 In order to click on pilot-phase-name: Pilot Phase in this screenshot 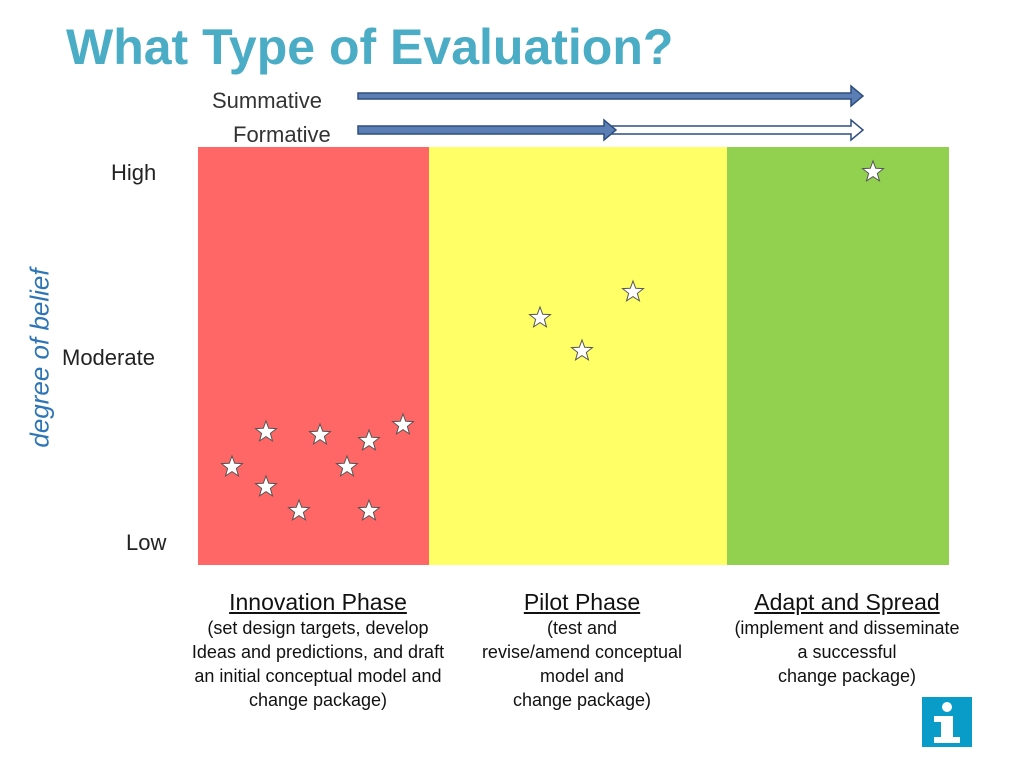, I will do `click(582, 602)`.